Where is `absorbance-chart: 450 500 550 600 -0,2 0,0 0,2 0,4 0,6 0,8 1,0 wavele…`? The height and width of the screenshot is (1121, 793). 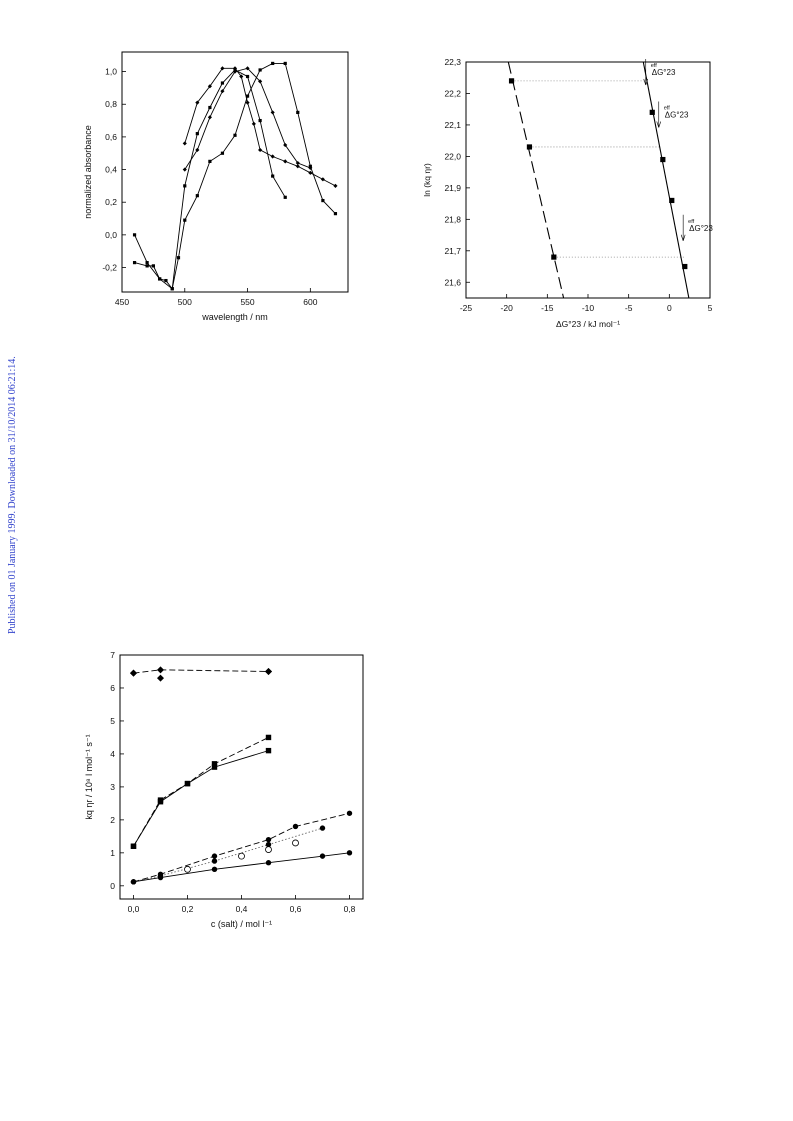
absorbance-chart: 450 500 550 600 -0,2 0,0 0,2 0,4 0,6 0,8 1,0 wavele… is located at coordinates (216, 186).